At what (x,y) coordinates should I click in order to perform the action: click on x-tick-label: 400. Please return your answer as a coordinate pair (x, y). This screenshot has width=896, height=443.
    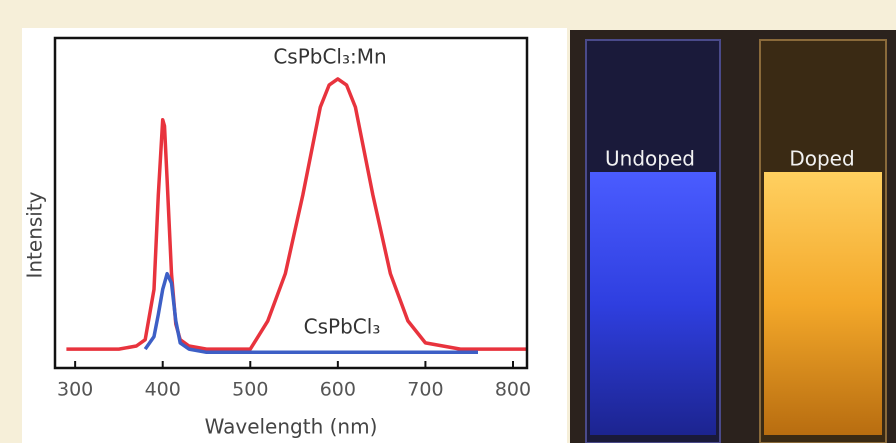
    Looking at the image, I should click on (163, 390).